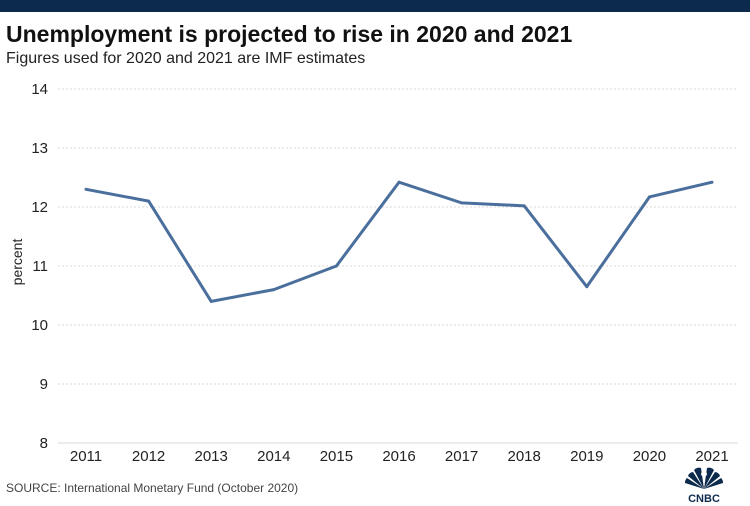  Describe the element at coordinates (39, 207) in the screenshot. I see `y-tick-label: 12` at that location.